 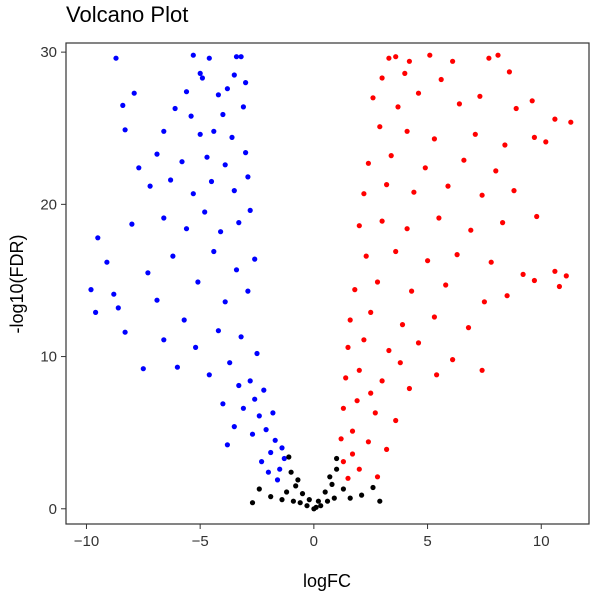 I want to click on y-tick-label: 30, so click(x=48, y=52).